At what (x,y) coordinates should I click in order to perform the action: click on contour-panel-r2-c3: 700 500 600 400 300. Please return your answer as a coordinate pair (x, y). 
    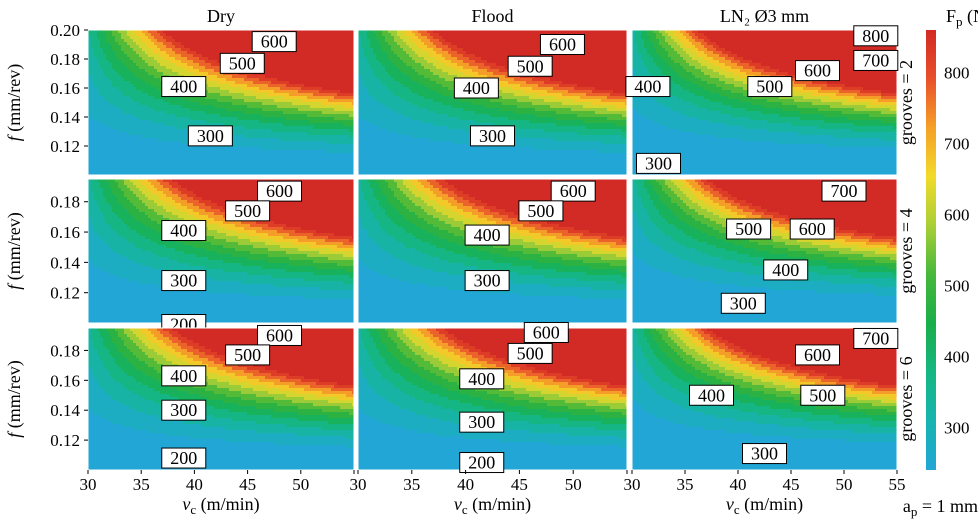
    Looking at the image, I should click on (764, 251).